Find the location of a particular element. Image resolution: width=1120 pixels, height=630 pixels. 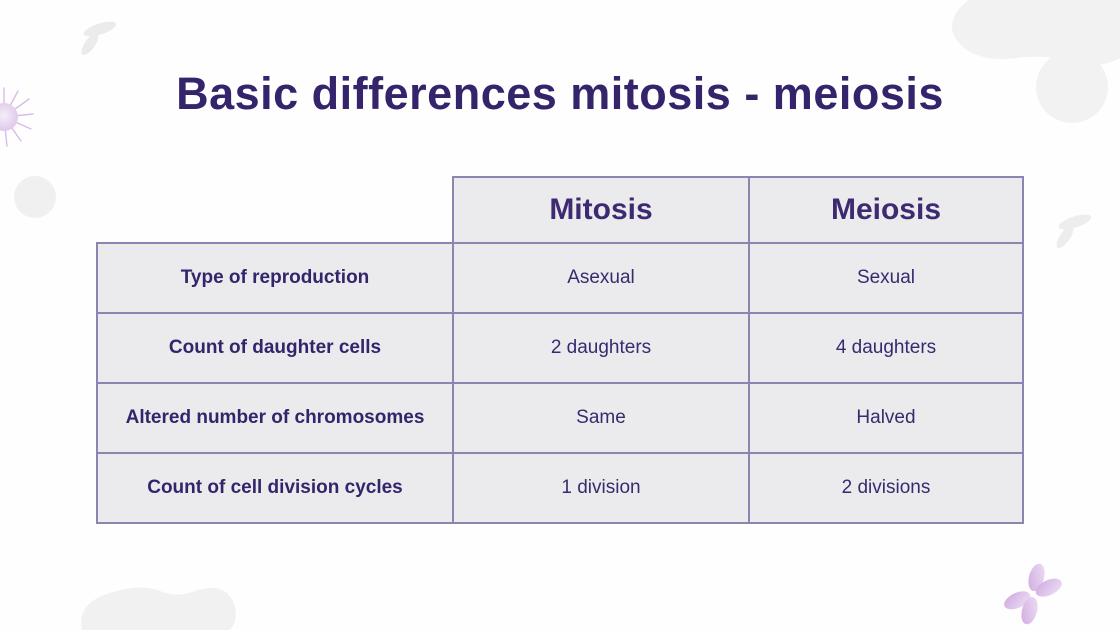

table-row: Type of reproduction Asexual Sexual is located at coordinates (560, 278).